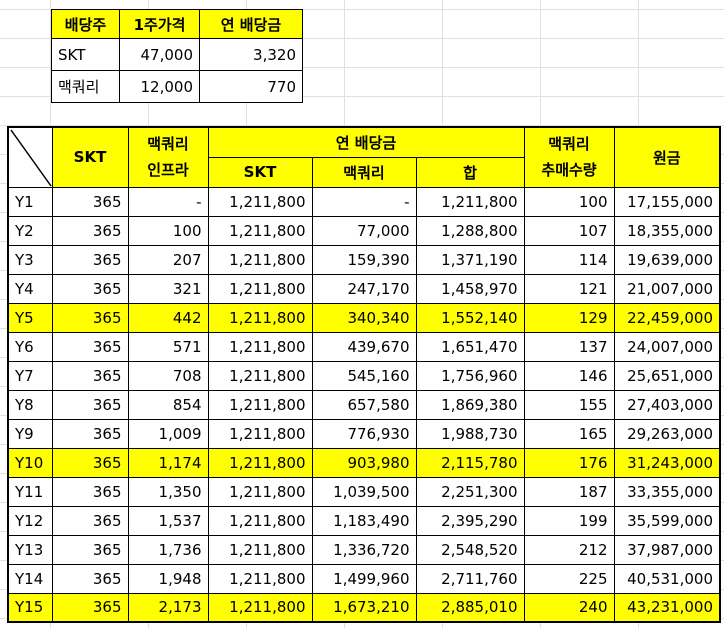  What do you see at coordinates (667, 578) in the screenshot?
I see `cell-principal: 40,531,000` at bounding box center [667, 578].